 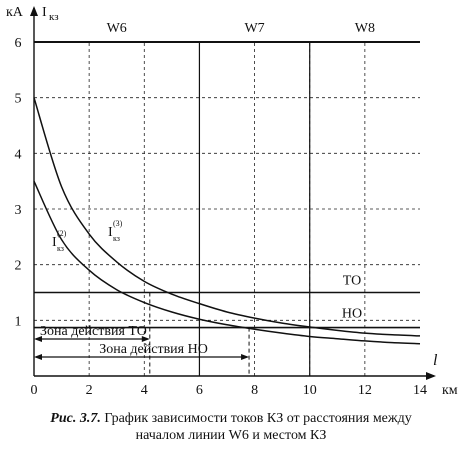 I want to click on x-tick-label-10: 10, so click(x=310, y=390).